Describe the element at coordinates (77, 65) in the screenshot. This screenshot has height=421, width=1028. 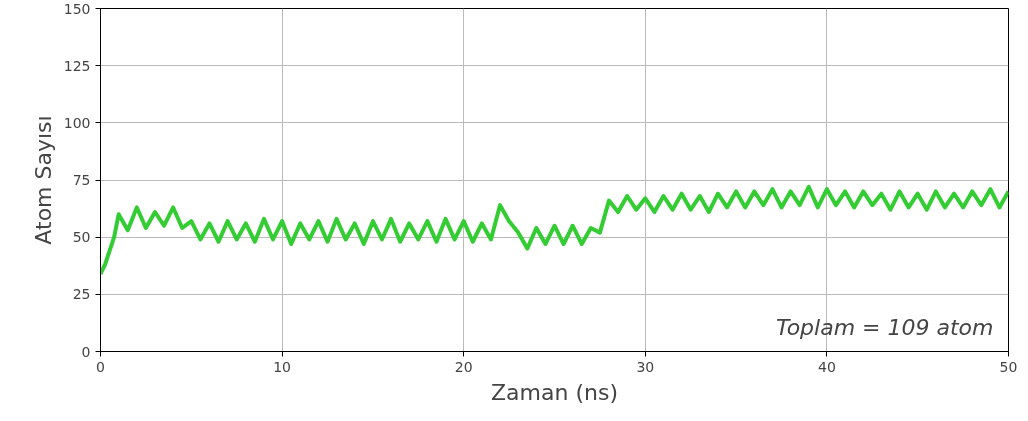
I see `y-tick-label: 125` at that location.